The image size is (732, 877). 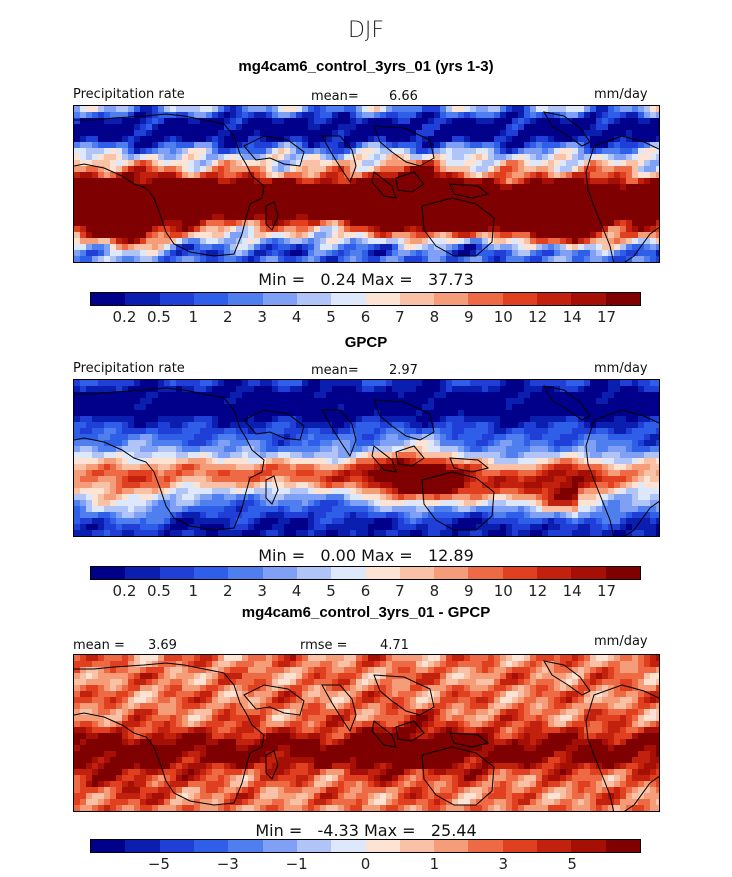 What do you see at coordinates (129, 94) in the screenshot?
I see `panel-1-variable-label: Precipitation rate` at bounding box center [129, 94].